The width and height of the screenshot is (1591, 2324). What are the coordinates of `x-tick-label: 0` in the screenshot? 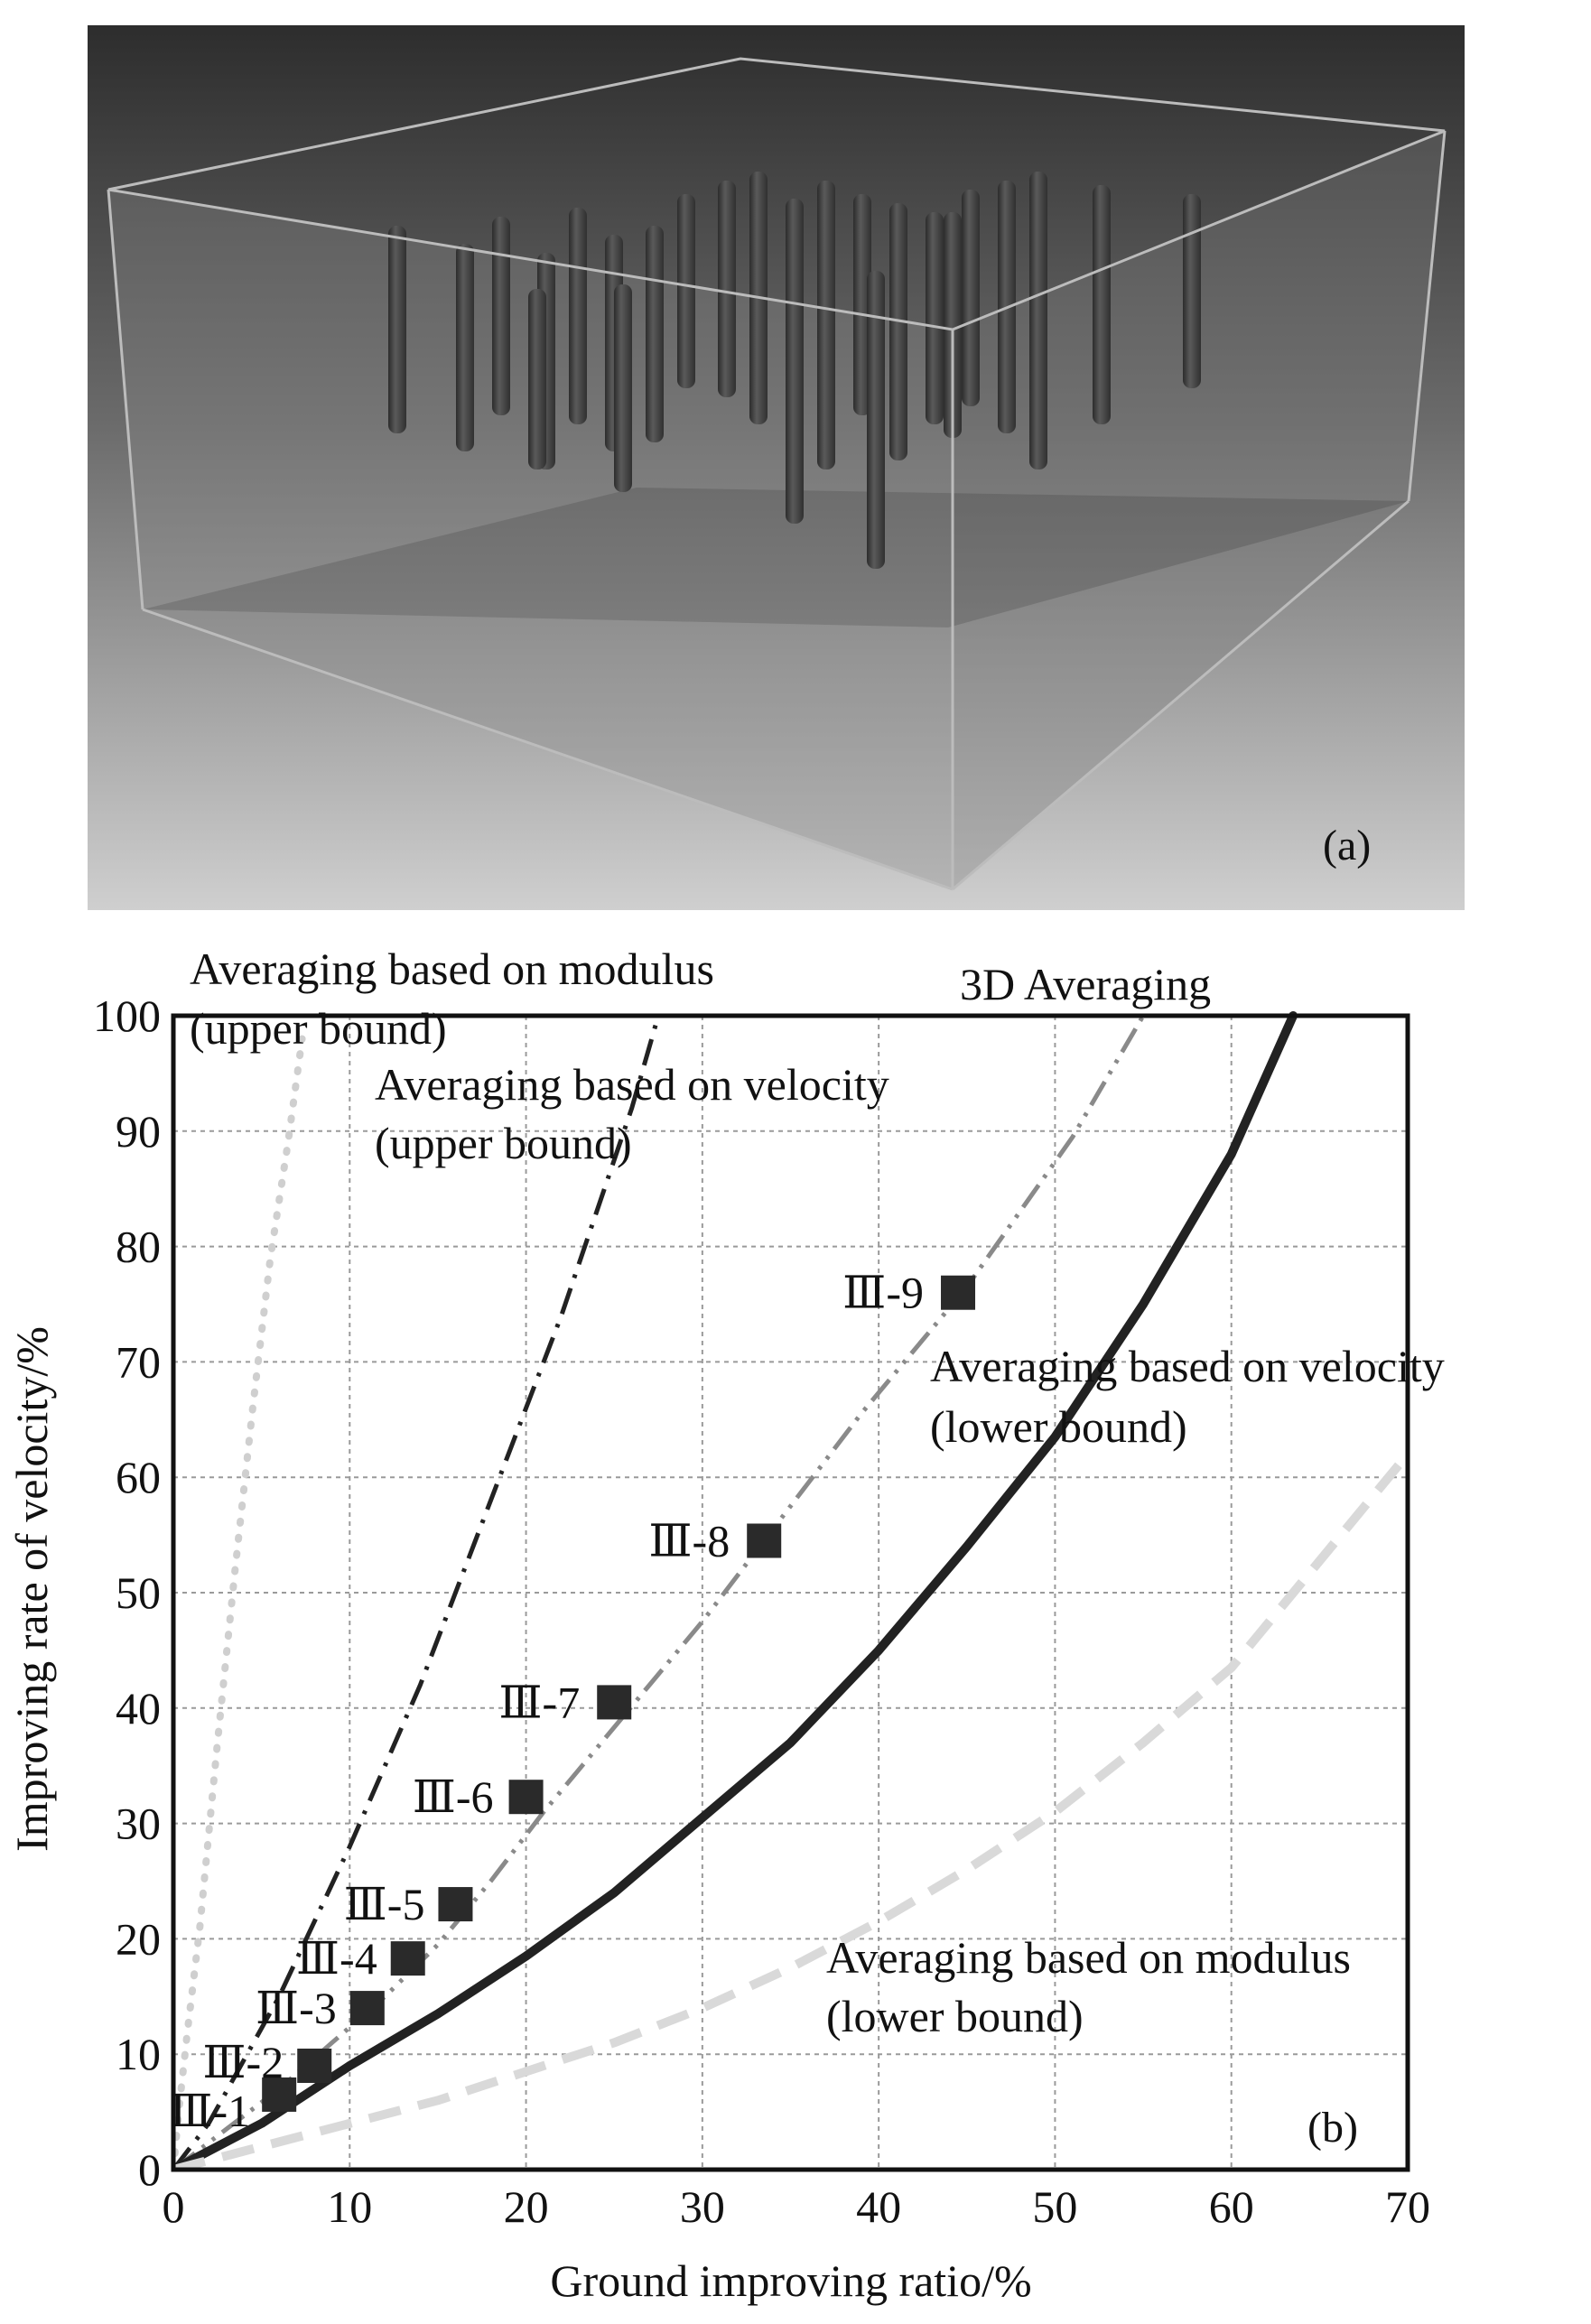 It's located at (174, 2206).